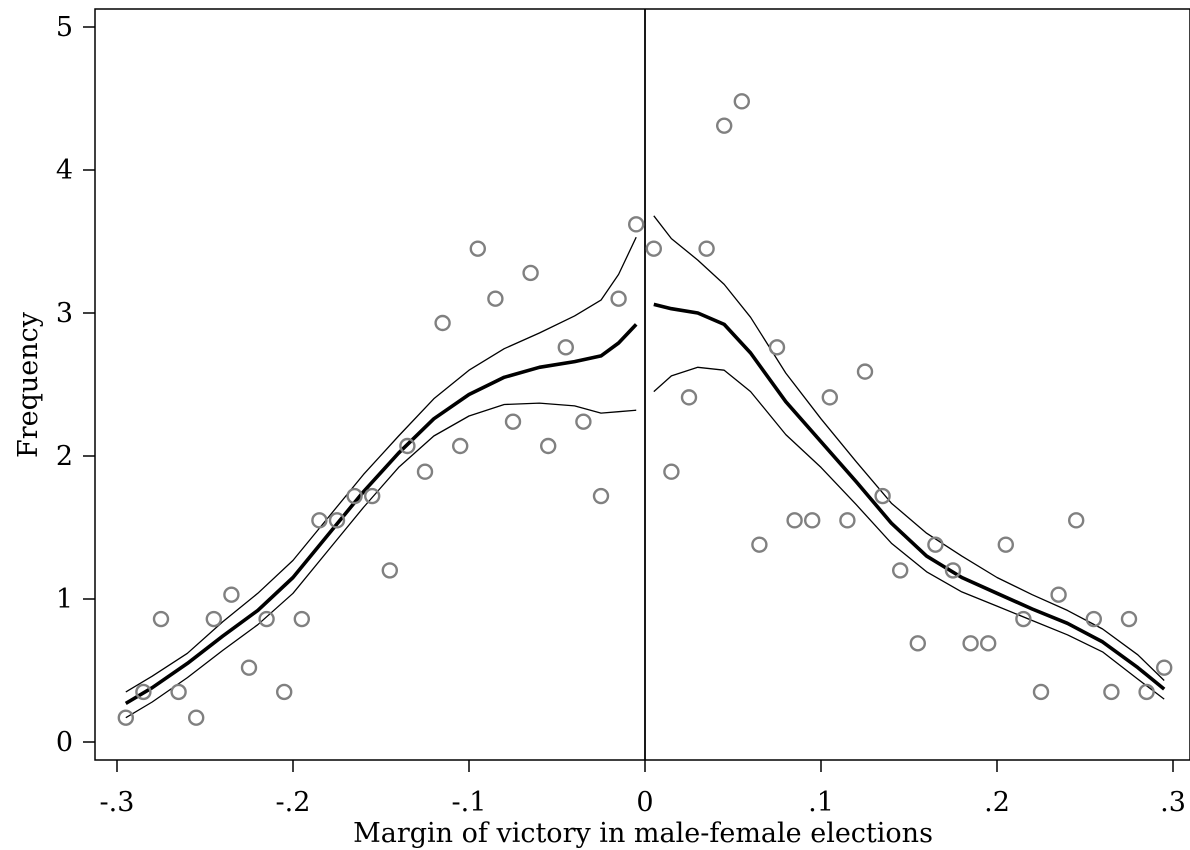  What do you see at coordinates (469, 802) in the screenshot?
I see `x-tick-label: -.1` at bounding box center [469, 802].